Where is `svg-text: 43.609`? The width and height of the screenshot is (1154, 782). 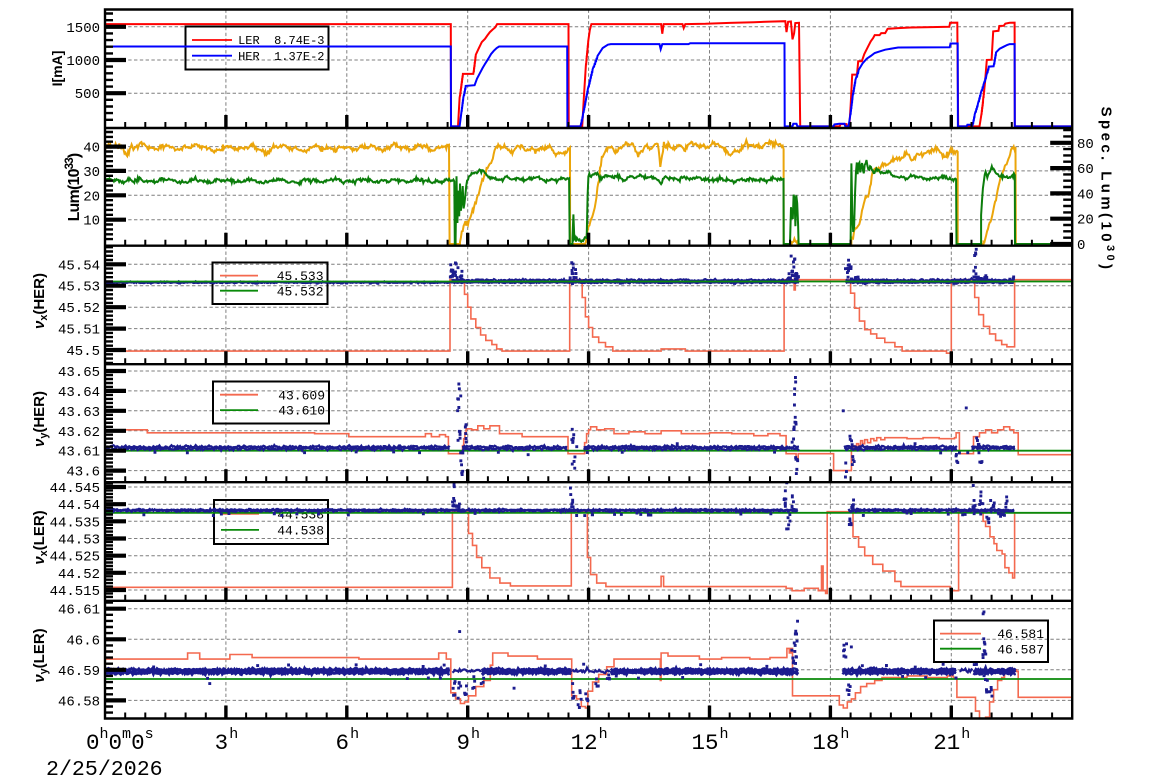 svg-text: 43.609 is located at coordinates (301, 395).